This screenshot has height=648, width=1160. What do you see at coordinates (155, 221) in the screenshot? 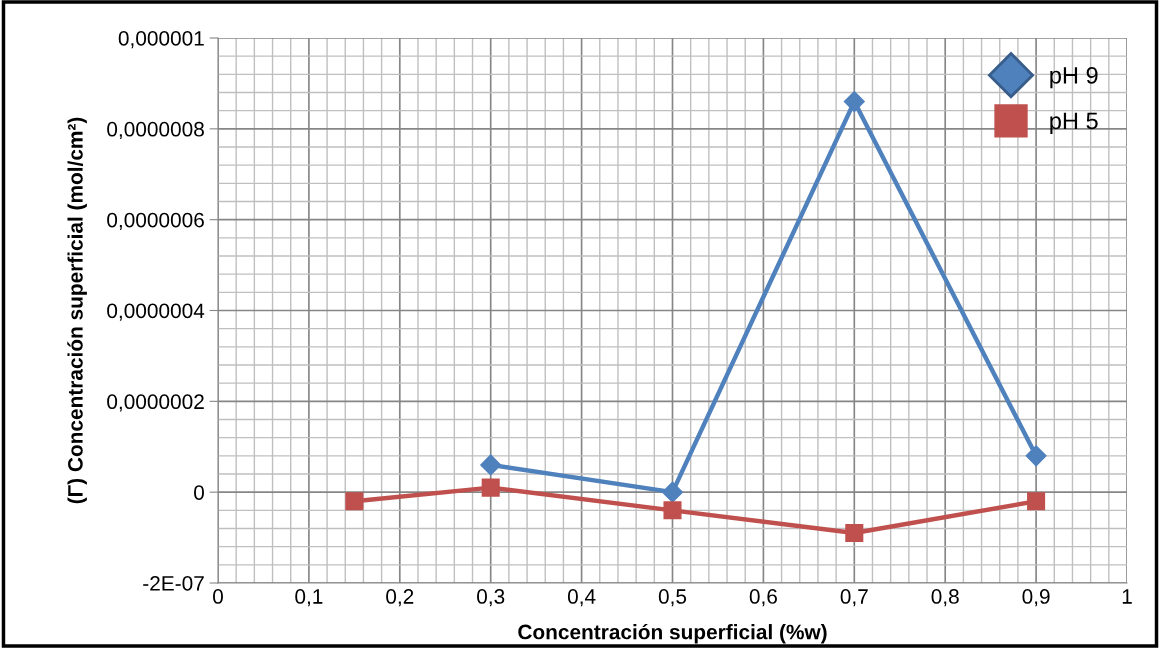
I see `y-tick-label: 0,0000006` at bounding box center [155, 221].